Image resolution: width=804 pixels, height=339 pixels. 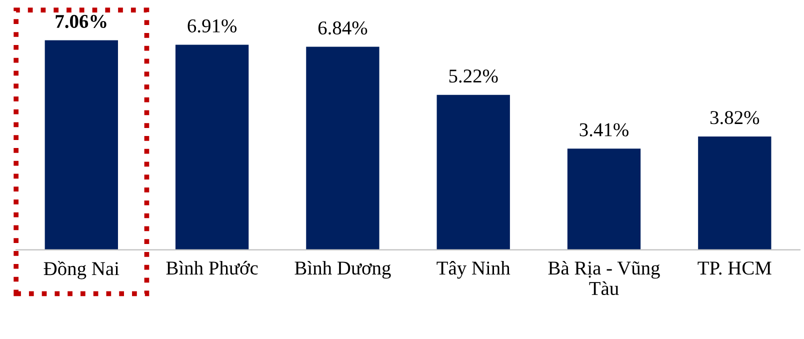 I want to click on x-tick-label: Tây Ninh, so click(x=473, y=269).